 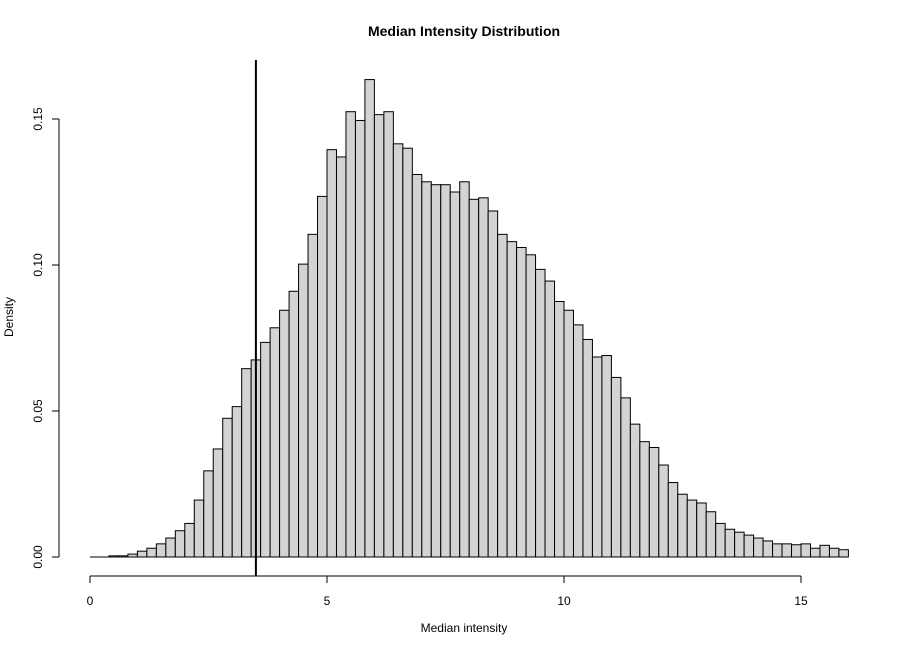 I want to click on y-tick-label: 0.05, so click(x=38, y=411).